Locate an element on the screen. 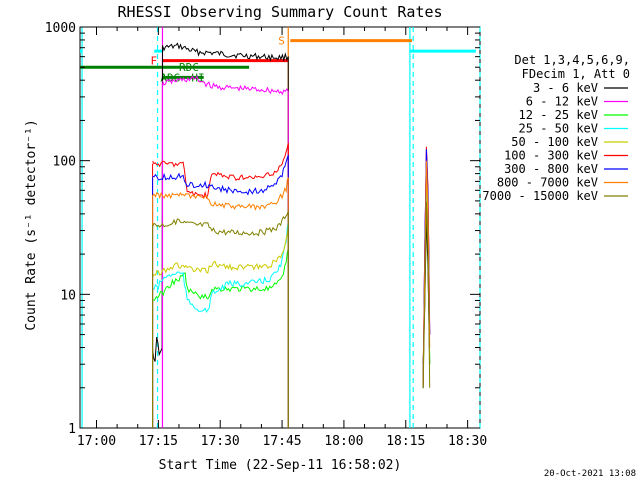  x-tick-label: 17:15 is located at coordinates (158, 441).